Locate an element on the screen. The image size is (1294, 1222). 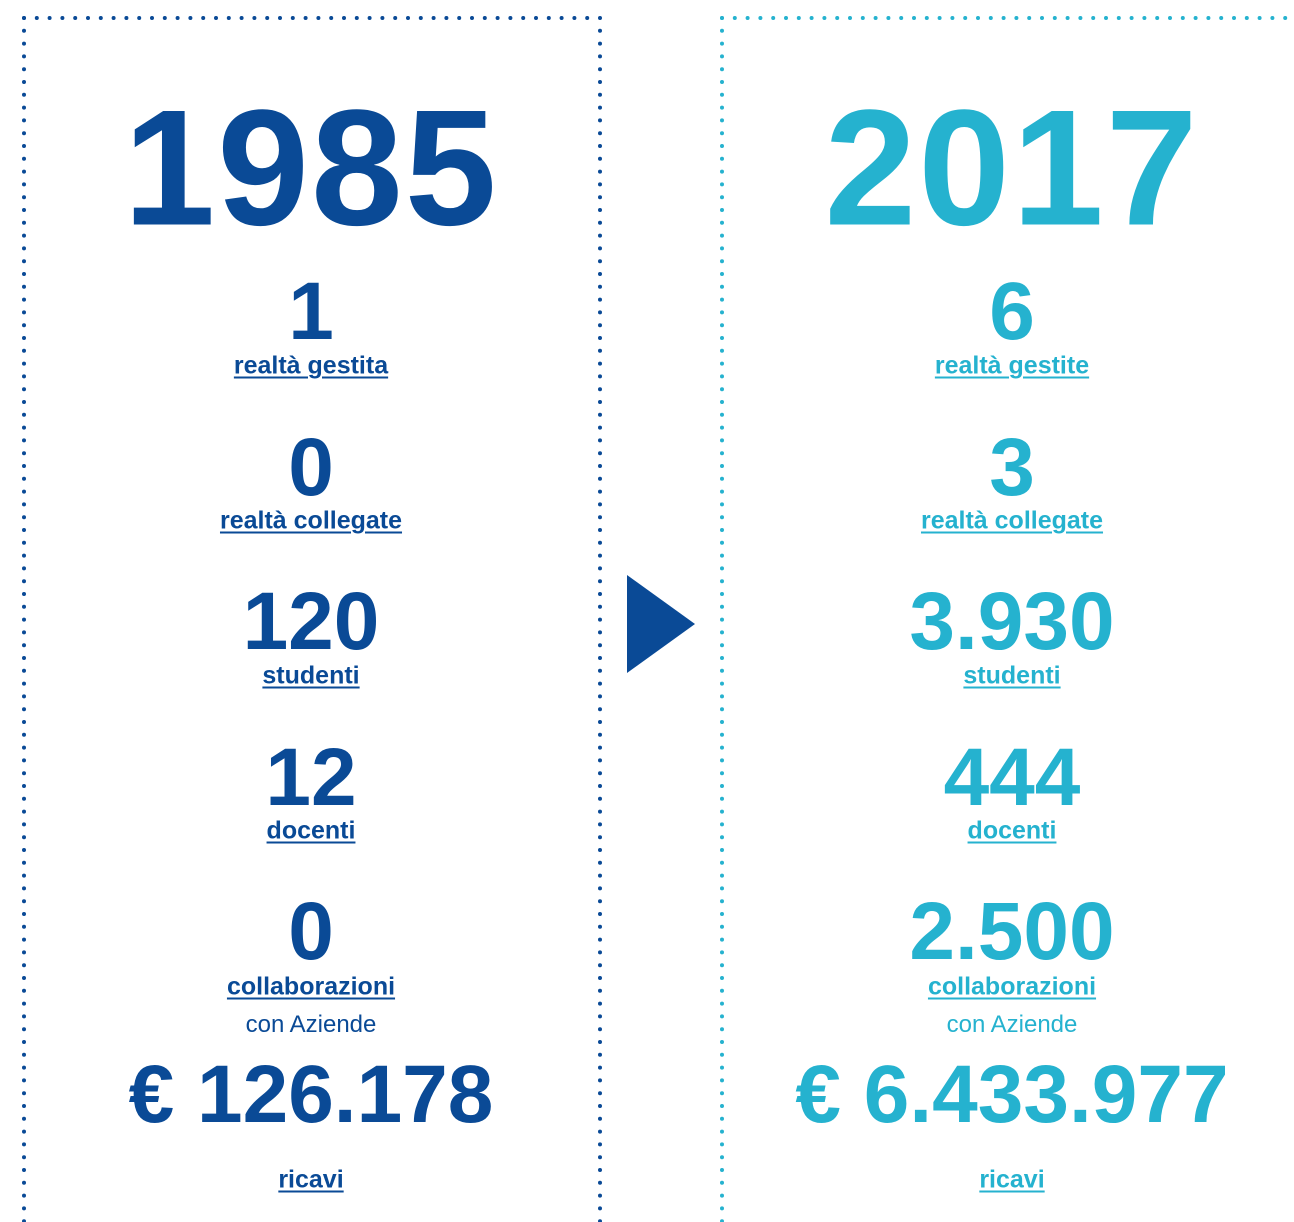
stat-value: 444 is located at coordinates (1012, 777).